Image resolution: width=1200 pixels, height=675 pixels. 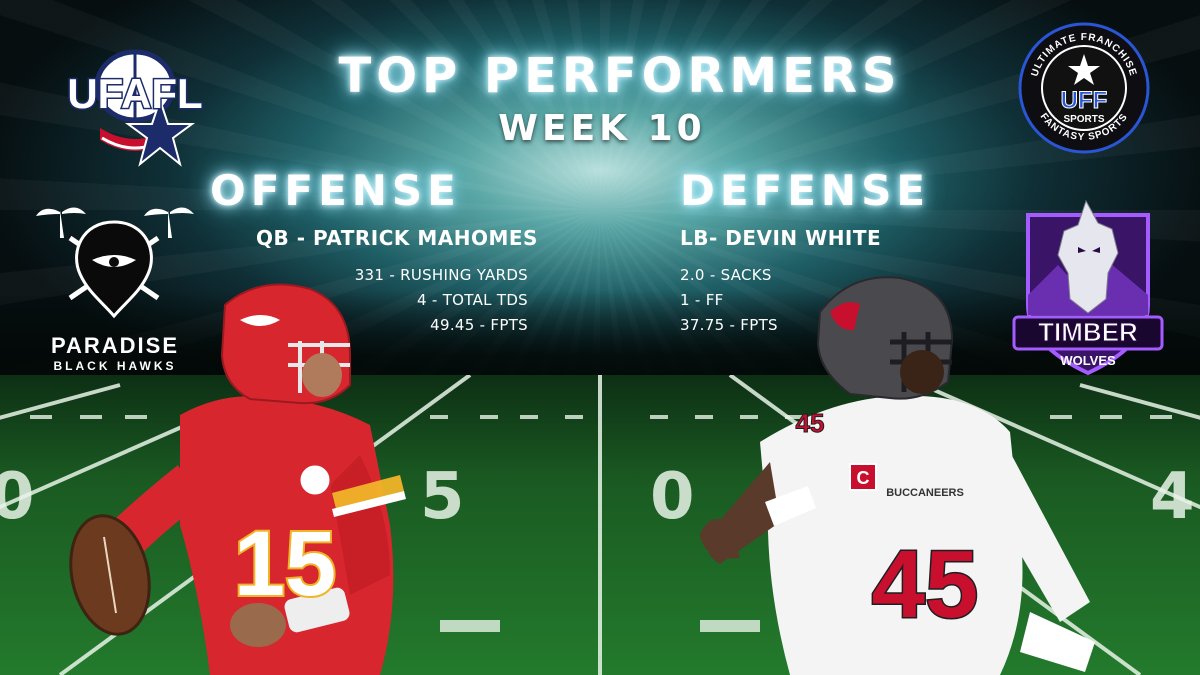 What do you see at coordinates (442, 495) in the screenshot?
I see `yard-number-left: 5` at bounding box center [442, 495].